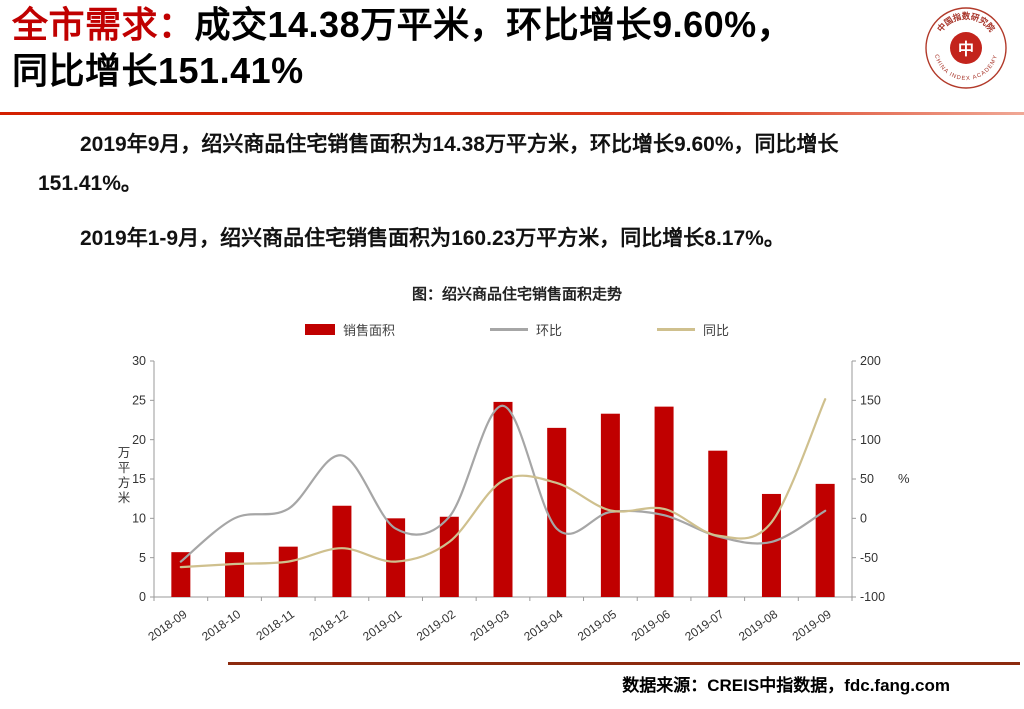 Image resolution: width=1024 pixels, height=709 pixels. I want to click on left-axis-tick-label: 30, so click(139, 361).